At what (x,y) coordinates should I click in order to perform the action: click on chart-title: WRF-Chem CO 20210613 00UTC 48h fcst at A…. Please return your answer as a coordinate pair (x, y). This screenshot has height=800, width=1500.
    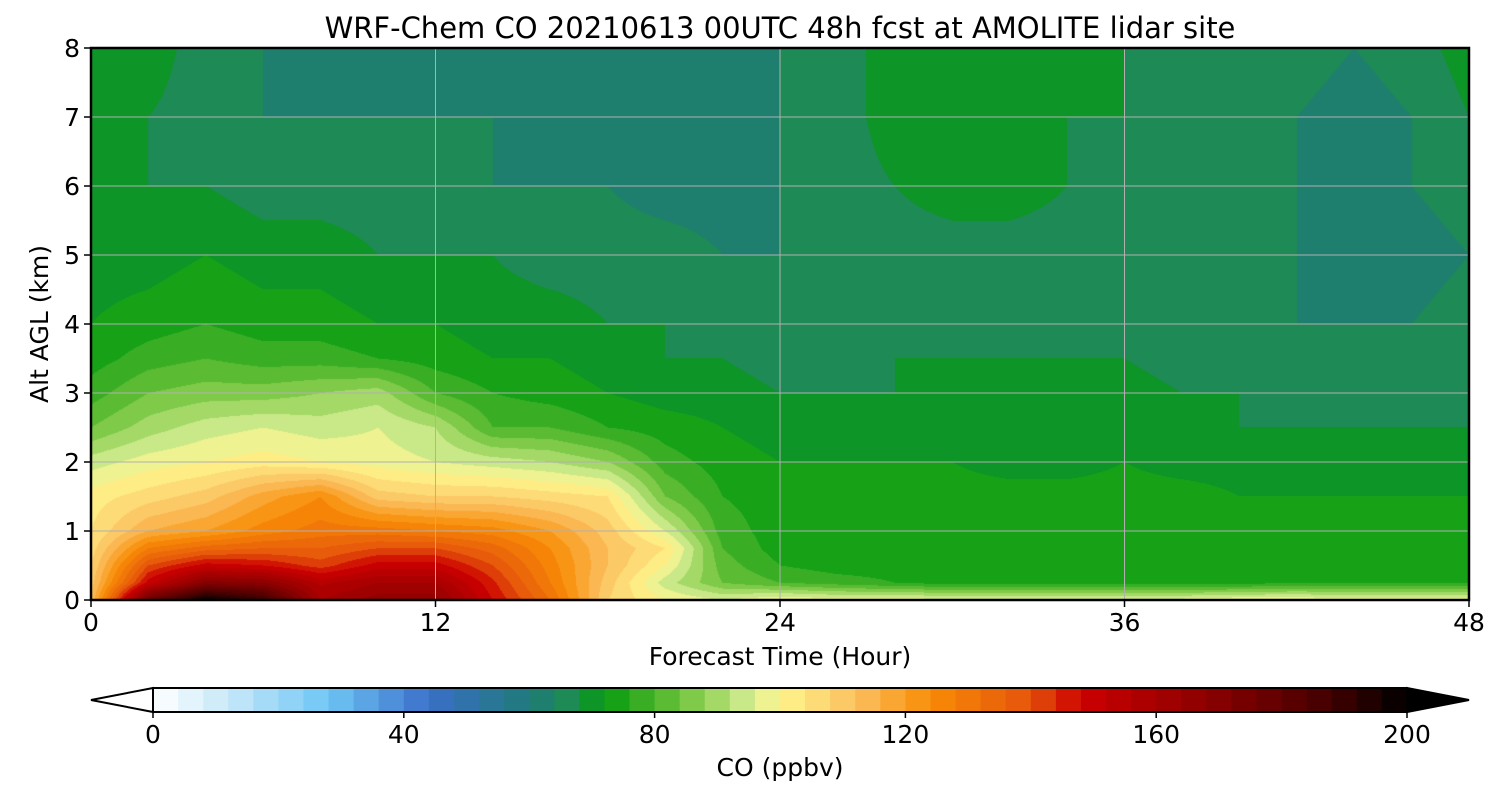
    Looking at the image, I should click on (780, 28).